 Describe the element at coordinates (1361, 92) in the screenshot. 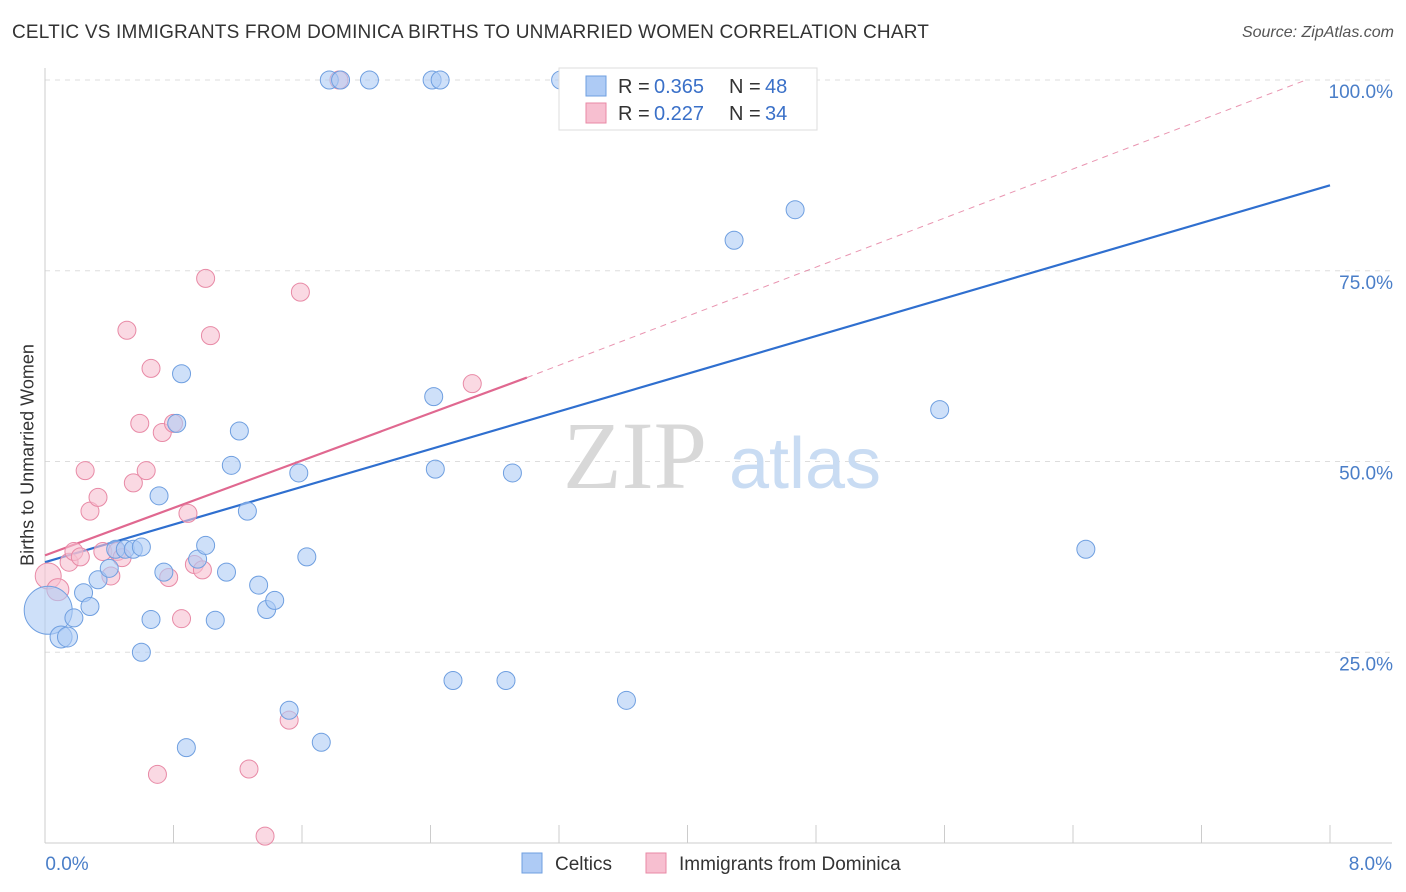

I see `y-tick-label: 100.0%` at that location.